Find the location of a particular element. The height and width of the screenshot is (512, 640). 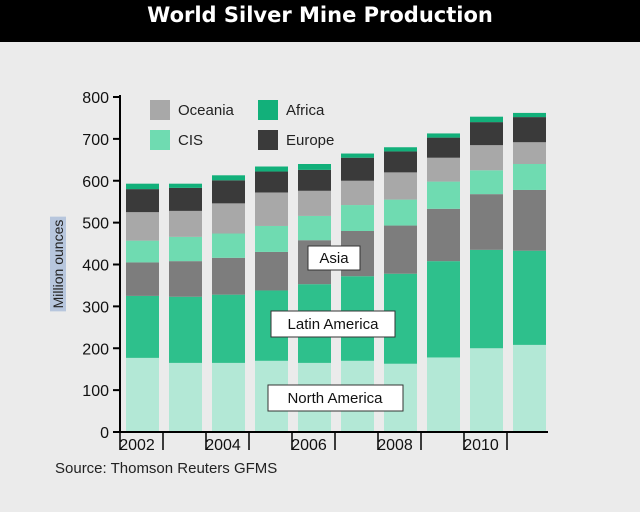

legend-swatch-africa is located at coordinates (268, 110).